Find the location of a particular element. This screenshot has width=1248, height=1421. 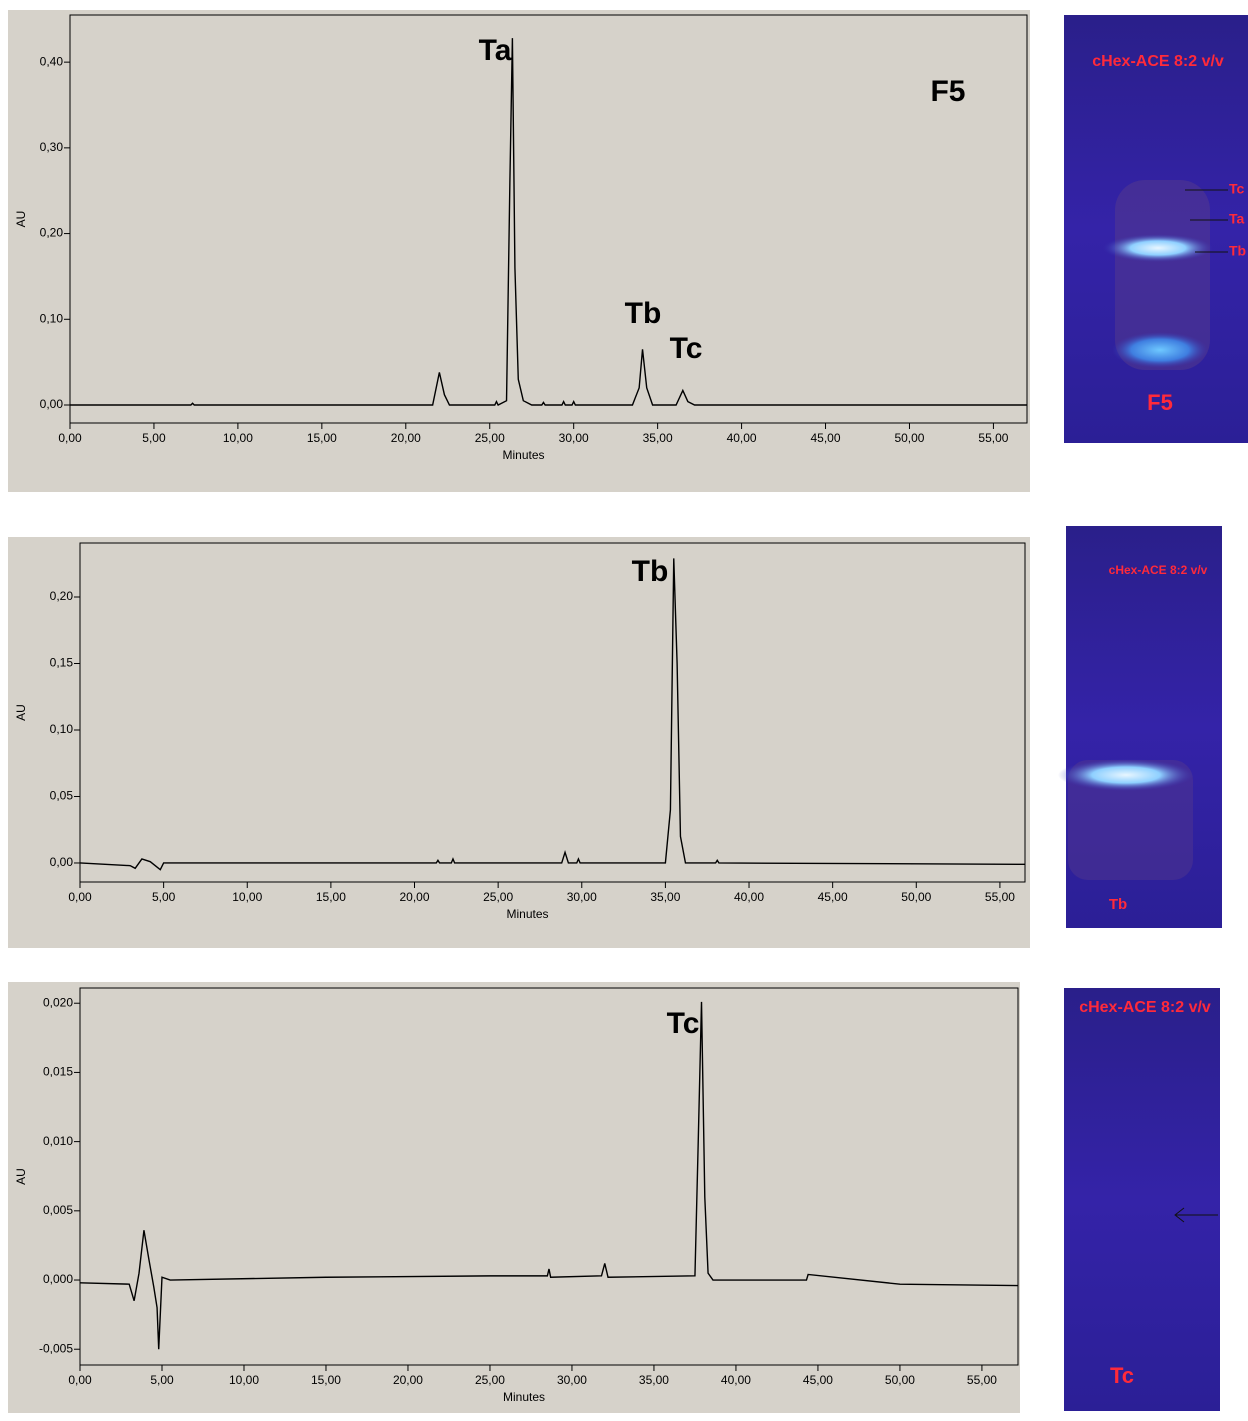

y-tick-label: 0,05 is located at coordinates (62, 796).